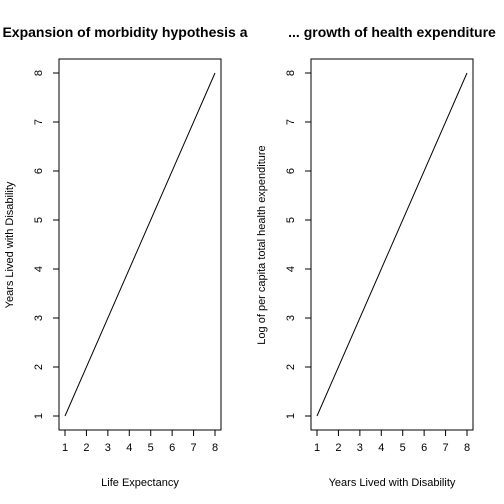 The width and height of the screenshot is (504, 504). I want to click on panel-1-x-axis-label: Life Expectancy, so click(140, 483).